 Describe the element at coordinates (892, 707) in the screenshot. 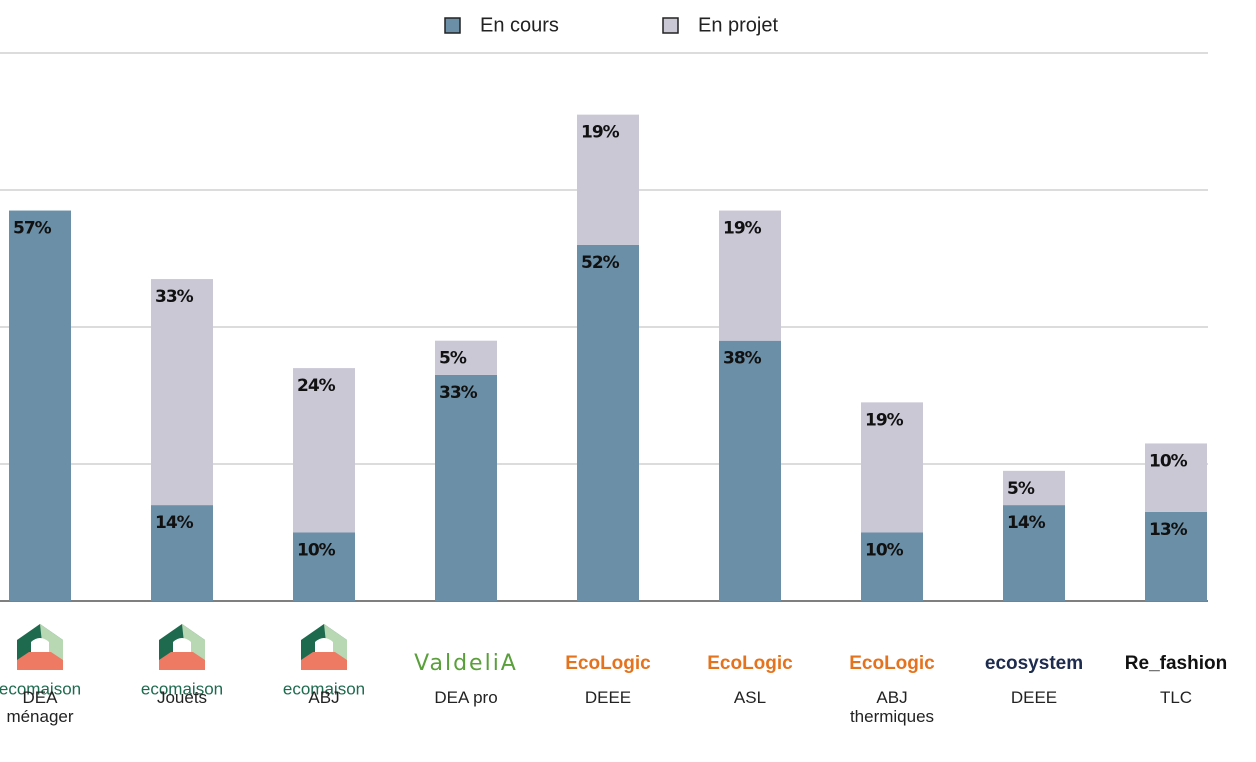

I see `x-tick-label: ABJ thermiques` at that location.